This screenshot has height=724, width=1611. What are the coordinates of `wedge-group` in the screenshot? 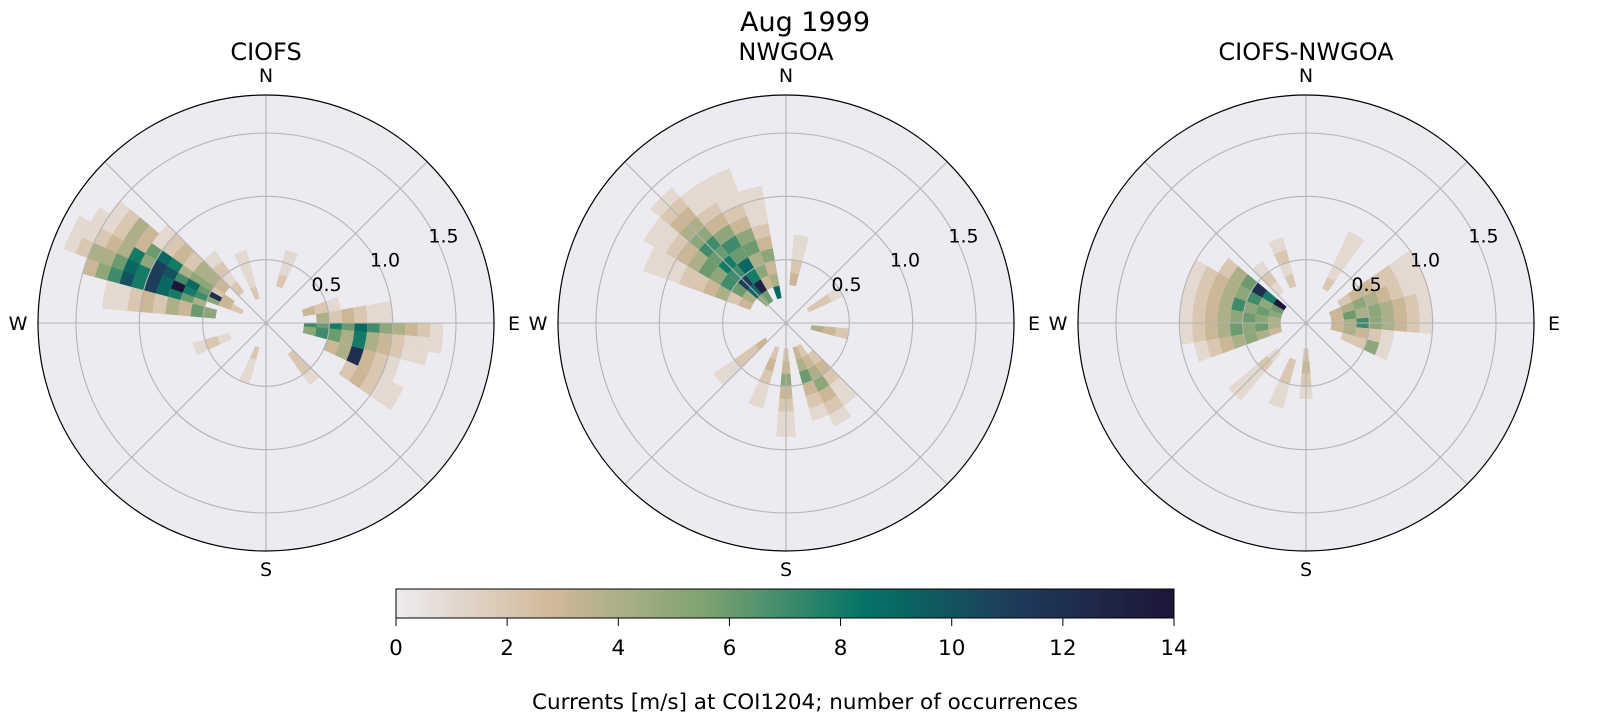 It's located at (1306, 320).